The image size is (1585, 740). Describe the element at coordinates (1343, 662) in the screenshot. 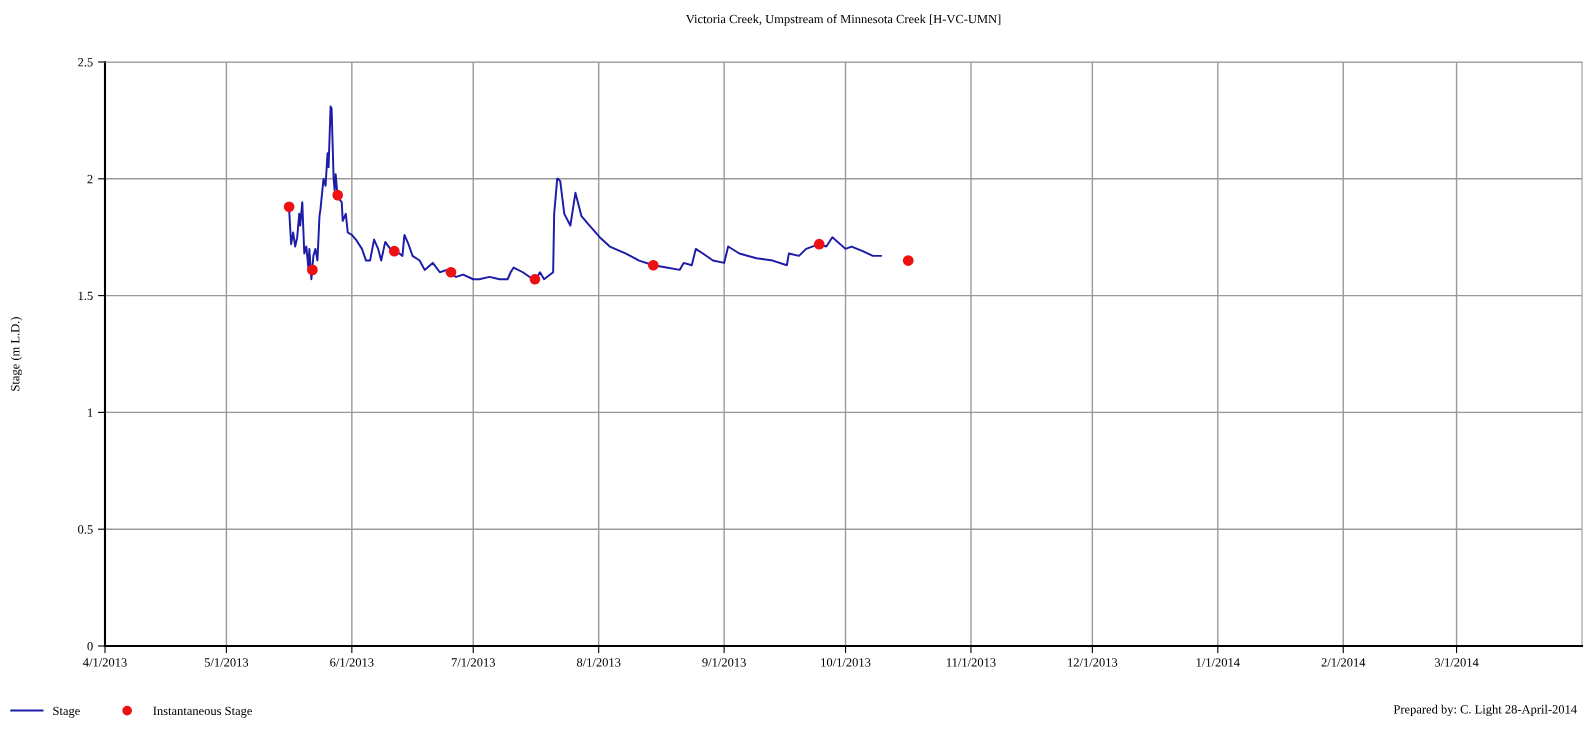

I see `x-tick-label: 2/1/2014` at that location.